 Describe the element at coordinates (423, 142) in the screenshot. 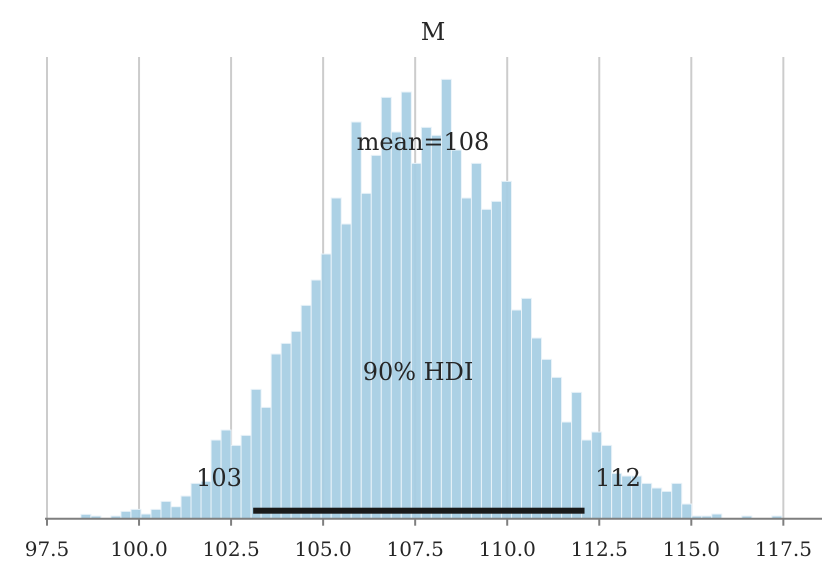

I see `mean-label: mean=108` at that location.